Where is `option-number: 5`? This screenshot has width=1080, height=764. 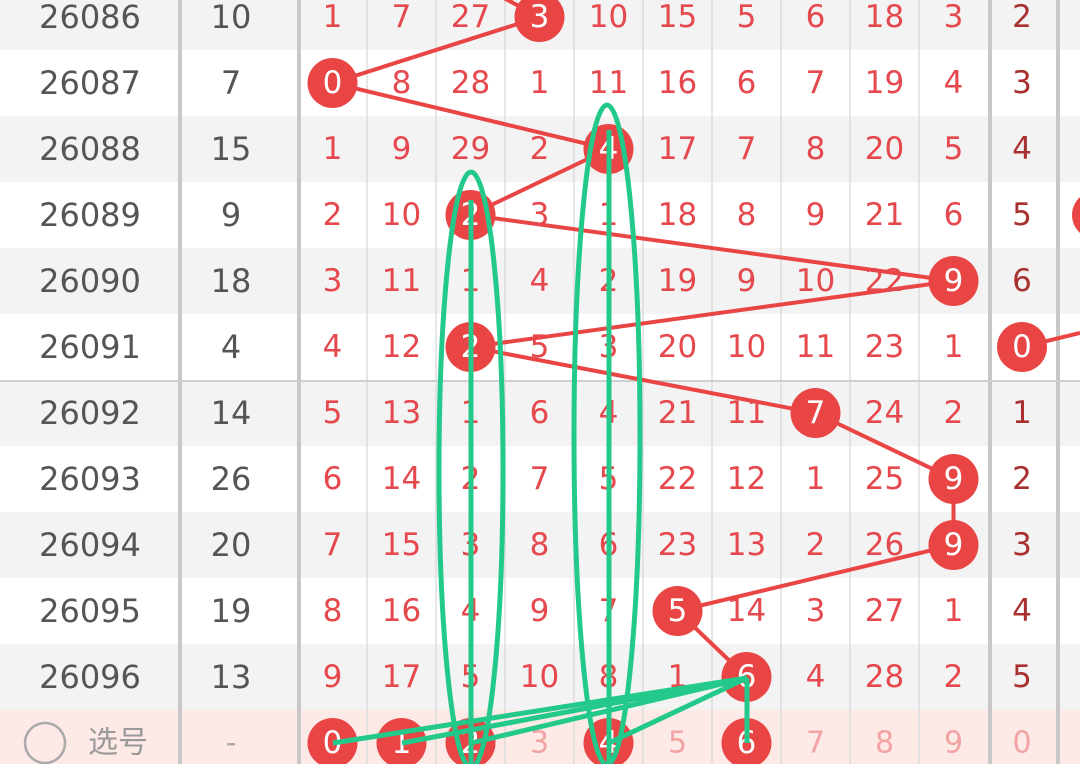 option-number: 5 is located at coordinates (677, 743).